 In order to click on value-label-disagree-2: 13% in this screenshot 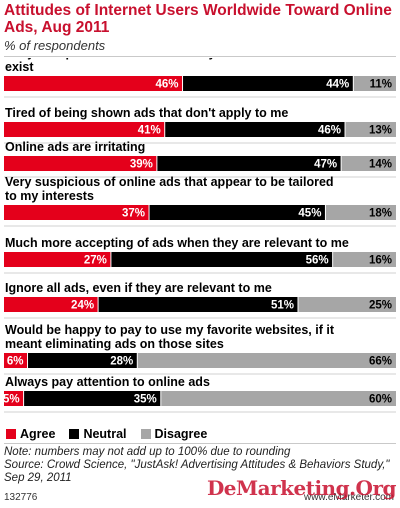, I will do `click(380, 131)`.